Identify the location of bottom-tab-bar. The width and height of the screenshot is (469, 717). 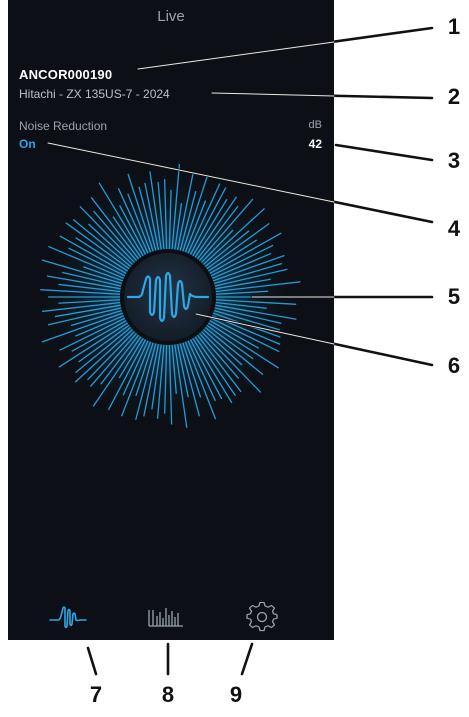
(171, 619).